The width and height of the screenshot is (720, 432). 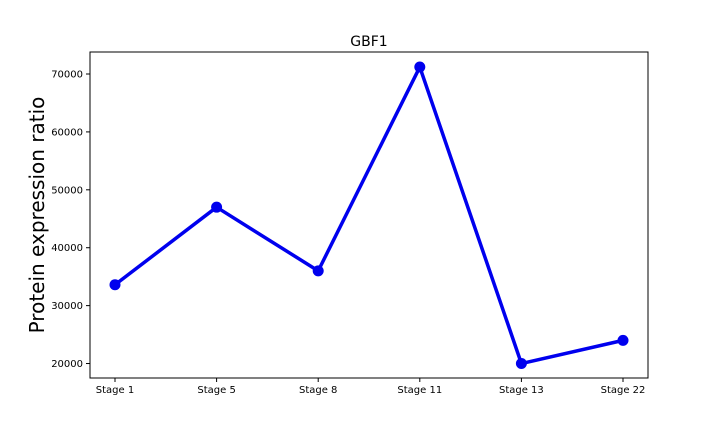 What do you see at coordinates (67, 190) in the screenshot?
I see `y-tick-label: 50000` at bounding box center [67, 190].